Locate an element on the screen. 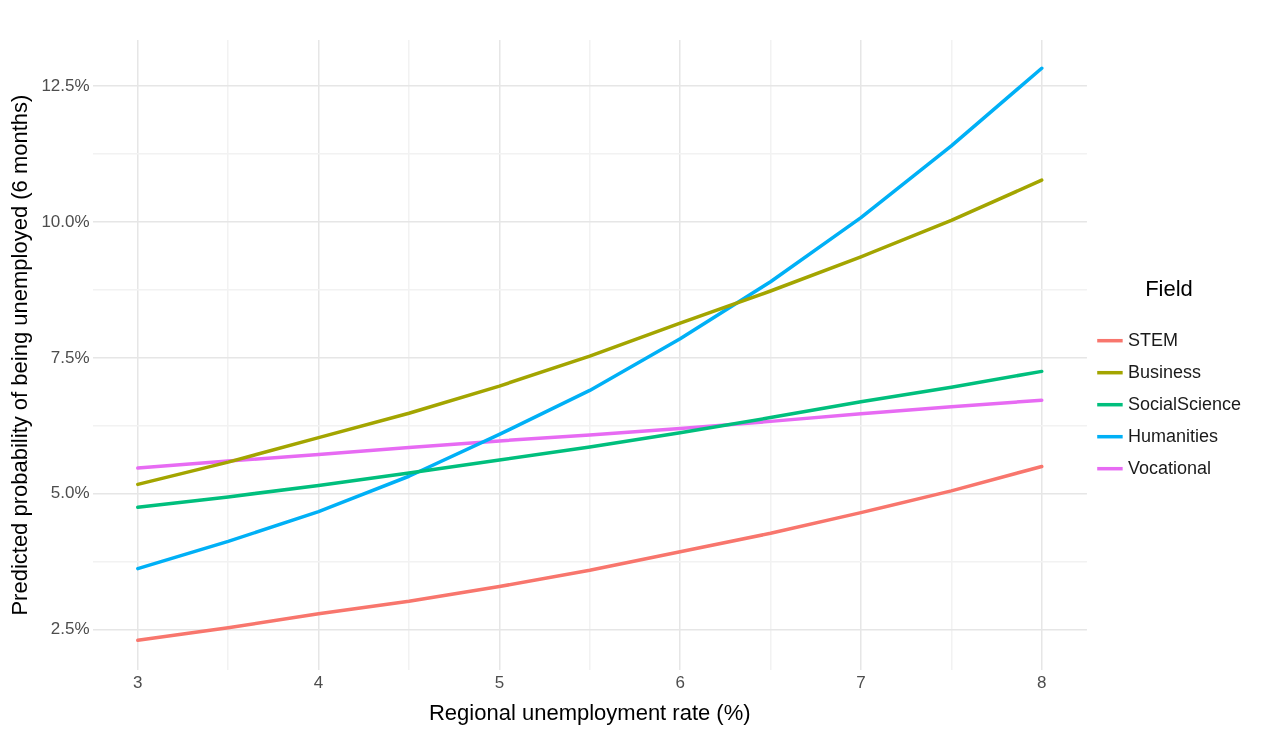 The image size is (1261, 735). x-axis-title: Regional unemployment rate (%) is located at coordinates (589, 712).